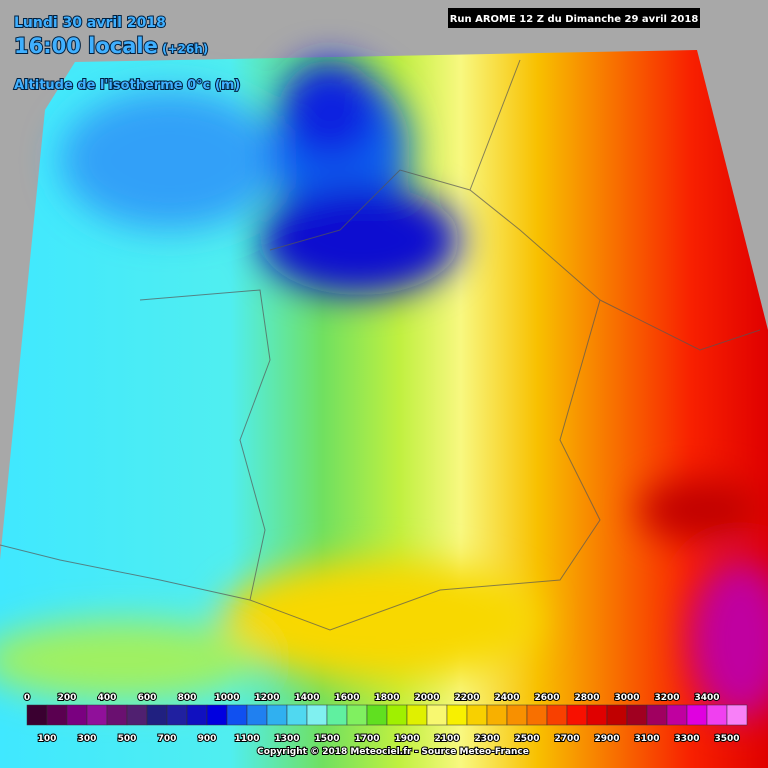 The width and height of the screenshot is (768, 768). What do you see at coordinates (306, 698) in the screenshot?
I see `legend-label: 1400` at bounding box center [306, 698].